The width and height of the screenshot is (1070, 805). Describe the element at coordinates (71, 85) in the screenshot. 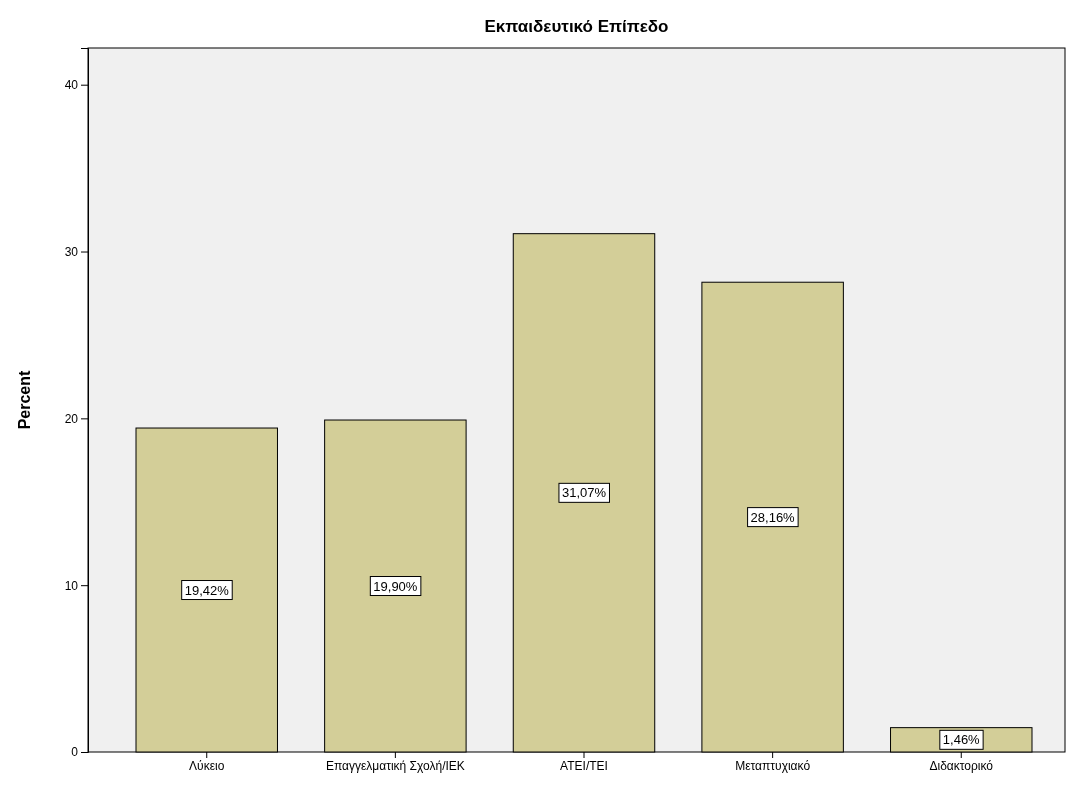

I see `y-tick-label: 40` at that location.